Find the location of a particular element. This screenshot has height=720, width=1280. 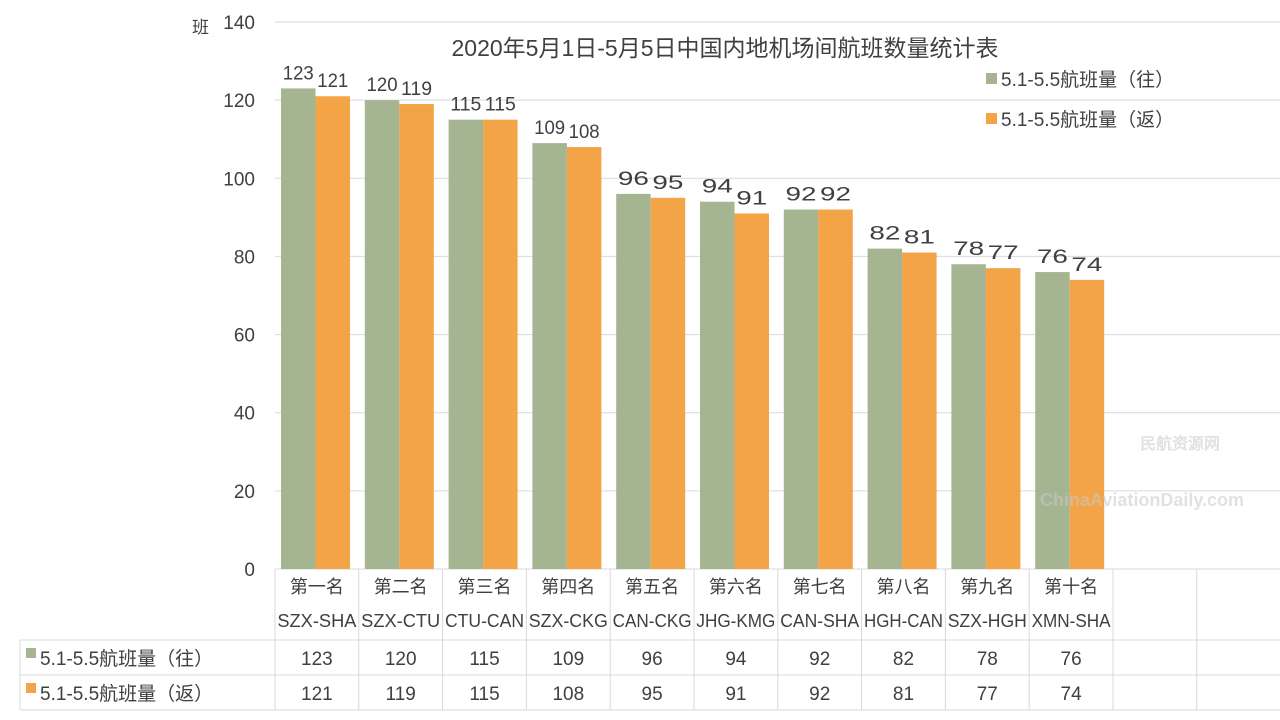

category-label: 第三名 is located at coordinates (485, 587).